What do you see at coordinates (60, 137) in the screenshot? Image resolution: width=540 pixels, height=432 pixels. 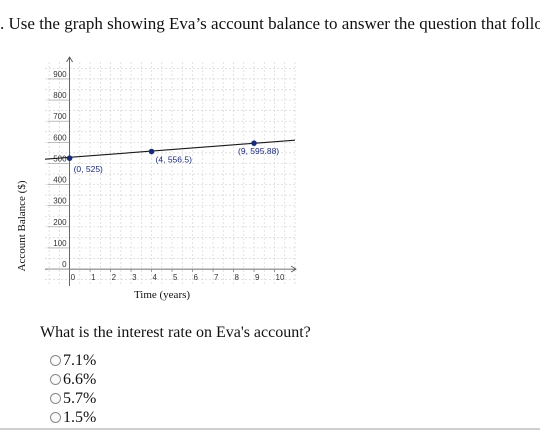 I see `y-tick-label: 600` at bounding box center [60, 137].